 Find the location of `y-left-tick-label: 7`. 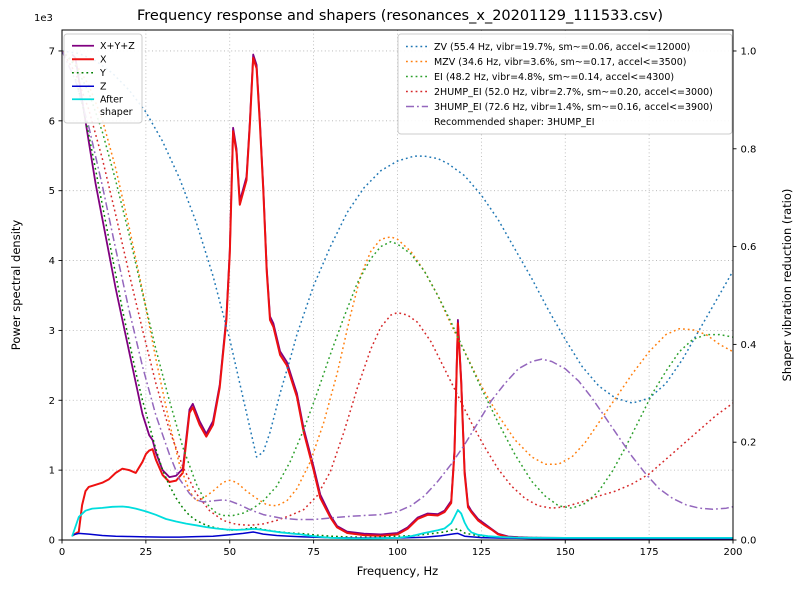

y-left-tick-label: 7 is located at coordinates (52, 51).